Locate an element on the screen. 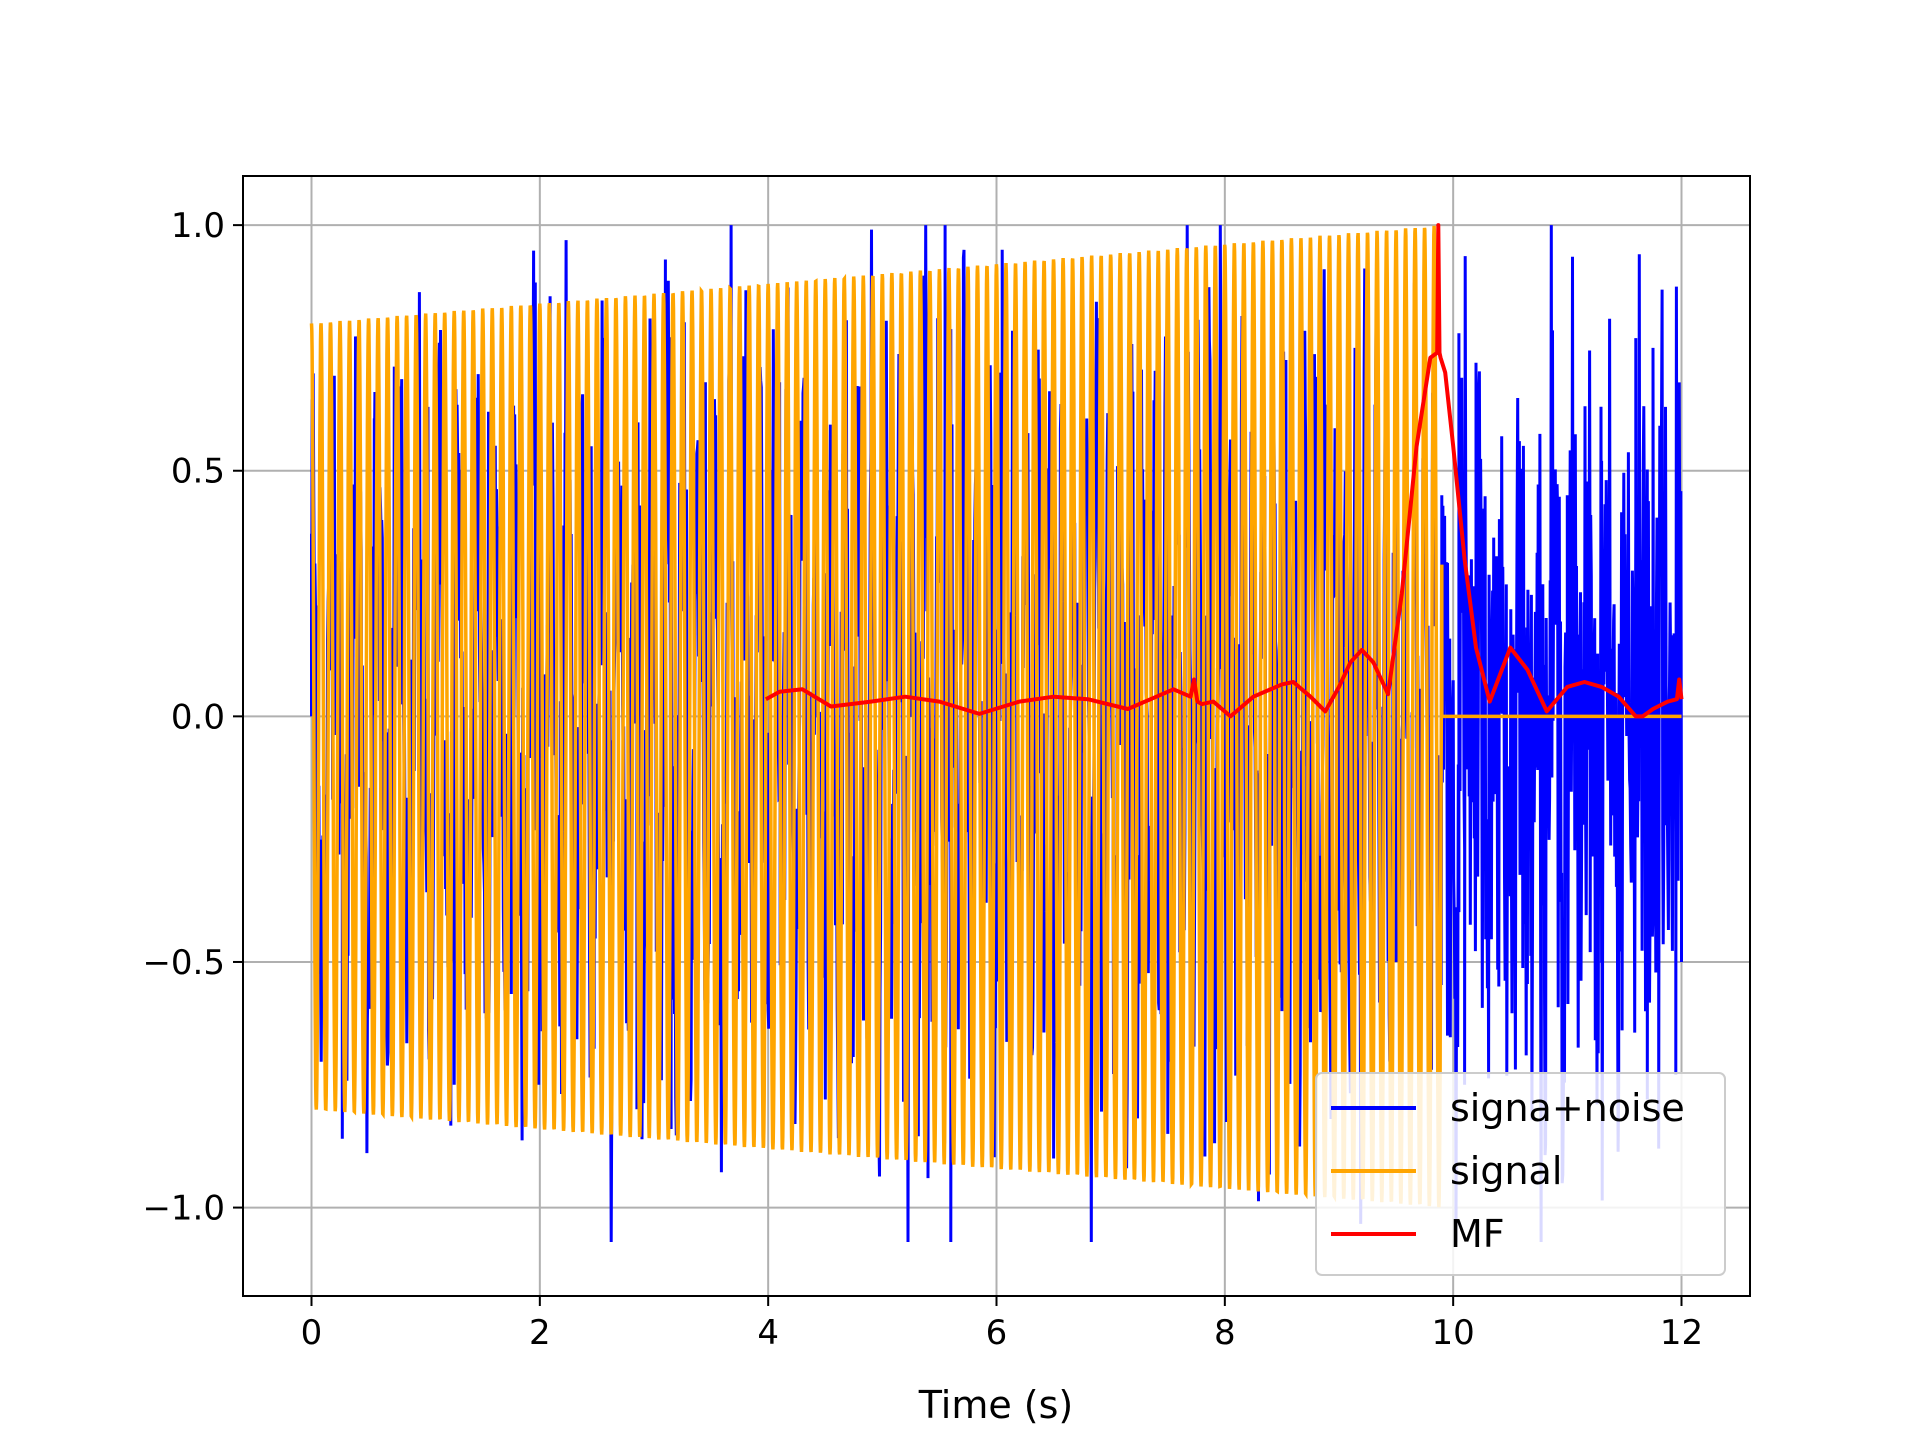  x-tick-label: 10 is located at coordinates (1453, 1333).